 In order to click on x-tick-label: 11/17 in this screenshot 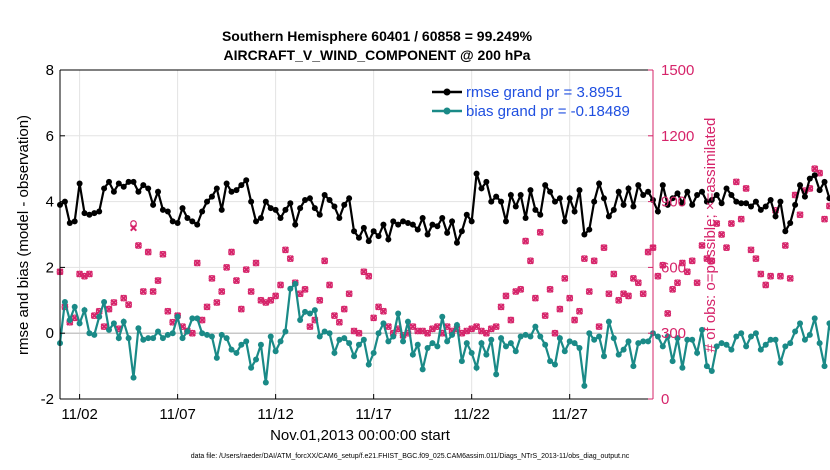, I will do `click(373, 414)`.